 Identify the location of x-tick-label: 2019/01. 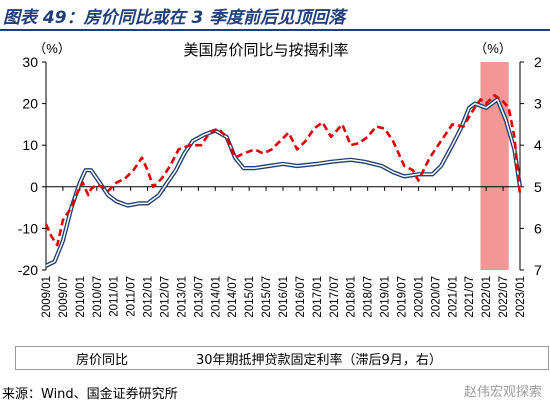
(386, 297).